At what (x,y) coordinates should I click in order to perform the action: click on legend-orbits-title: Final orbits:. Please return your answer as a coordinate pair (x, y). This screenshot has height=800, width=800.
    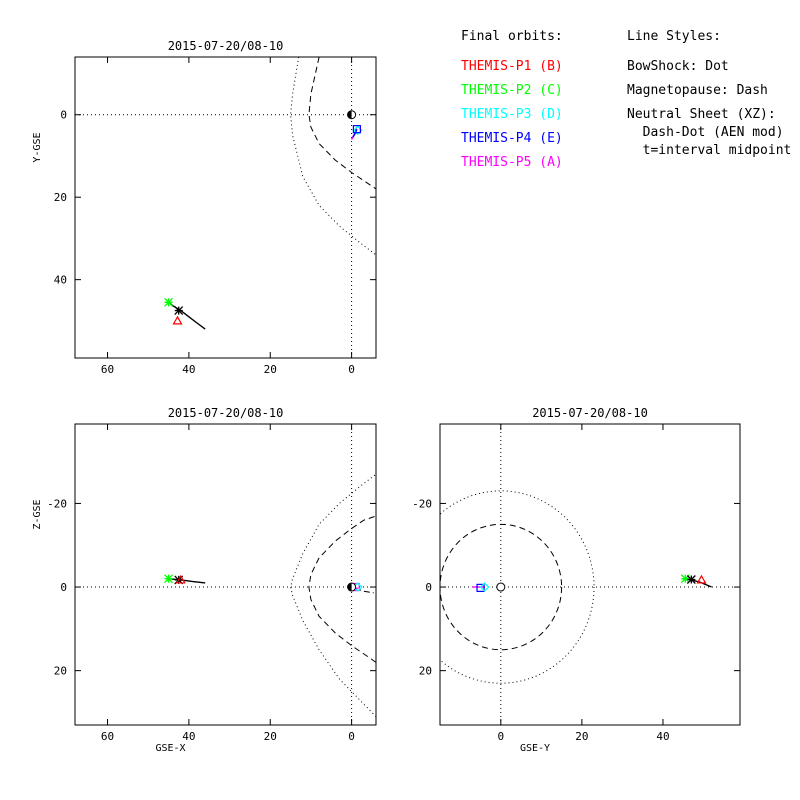
    Looking at the image, I should click on (512, 36).